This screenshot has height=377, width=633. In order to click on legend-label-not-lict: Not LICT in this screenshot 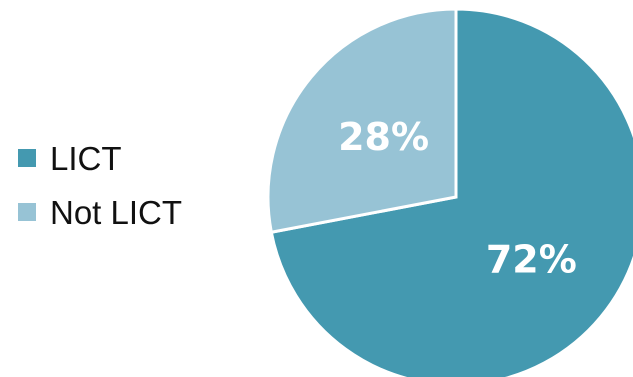, I will do `click(116, 212)`.